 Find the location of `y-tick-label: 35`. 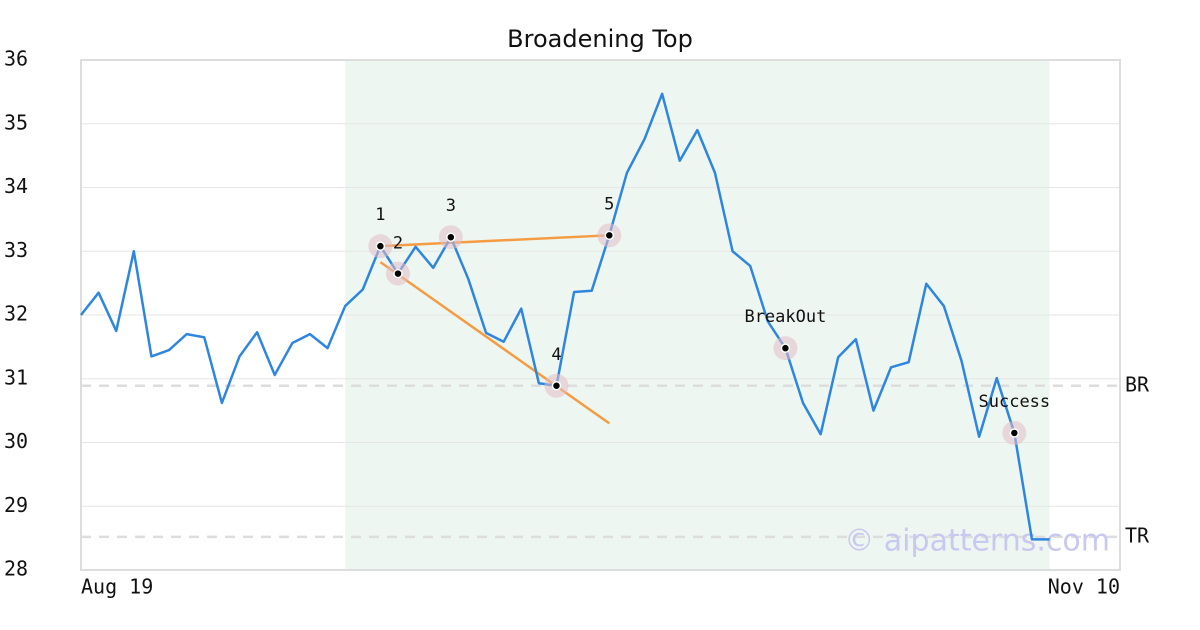

y-tick-label: 35 is located at coordinates (16, 122).